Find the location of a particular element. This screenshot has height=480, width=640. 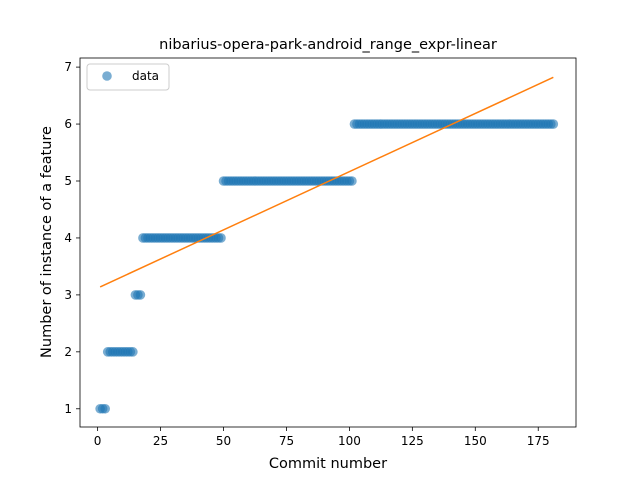

x-tick-label: 75 is located at coordinates (286, 441).